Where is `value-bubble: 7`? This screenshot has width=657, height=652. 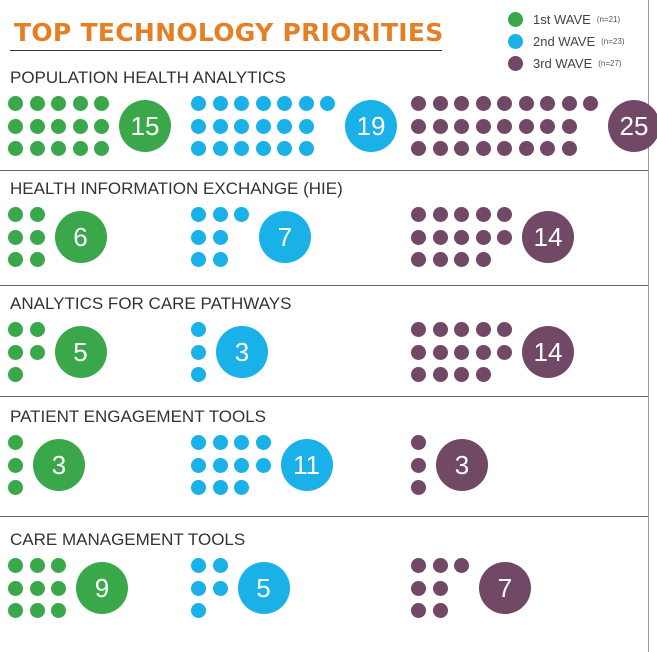 value-bubble: 7 is located at coordinates (285, 237).